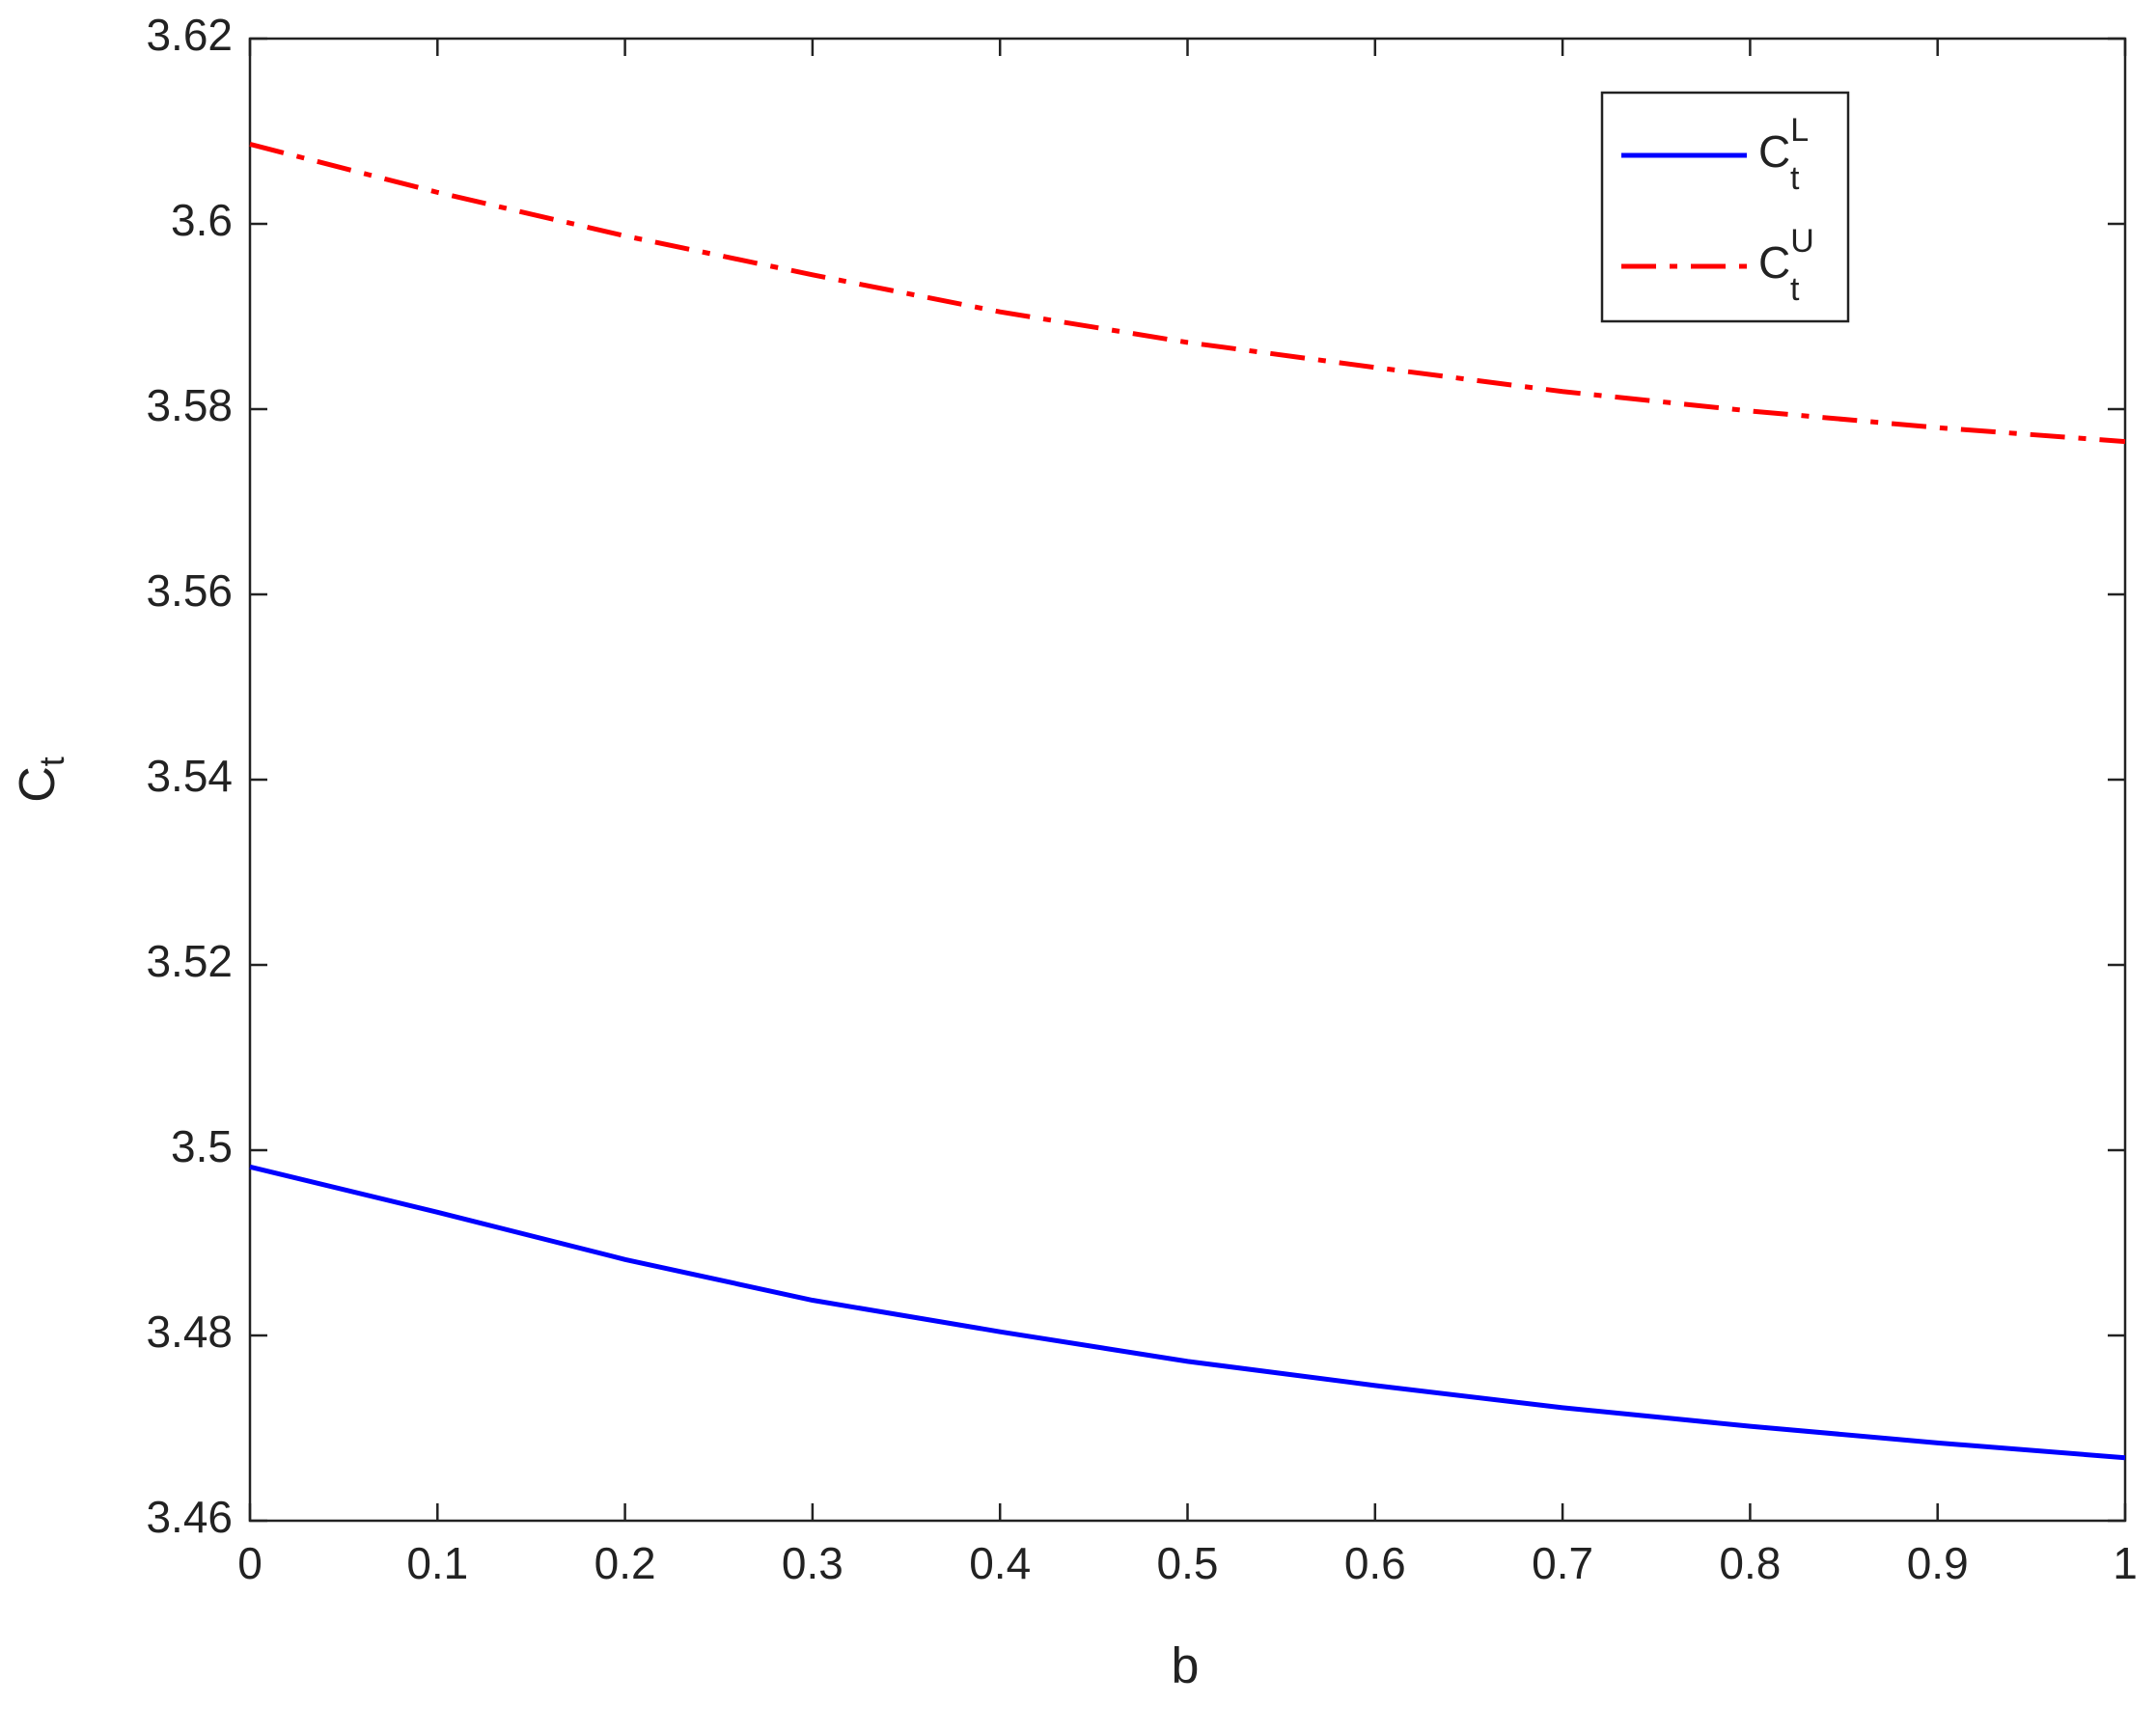  Describe the element at coordinates (1000, 1563) in the screenshot. I see `x-tick-label: 0.4` at that location.